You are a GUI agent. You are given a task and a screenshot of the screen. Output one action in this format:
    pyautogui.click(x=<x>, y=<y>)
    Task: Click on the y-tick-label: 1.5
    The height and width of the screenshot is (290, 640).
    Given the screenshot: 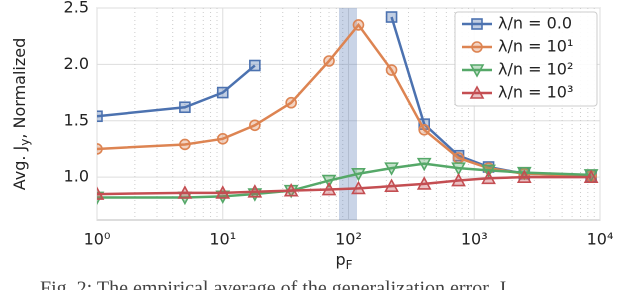 What is the action you would take?
    pyautogui.click(x=76, y=119)
    